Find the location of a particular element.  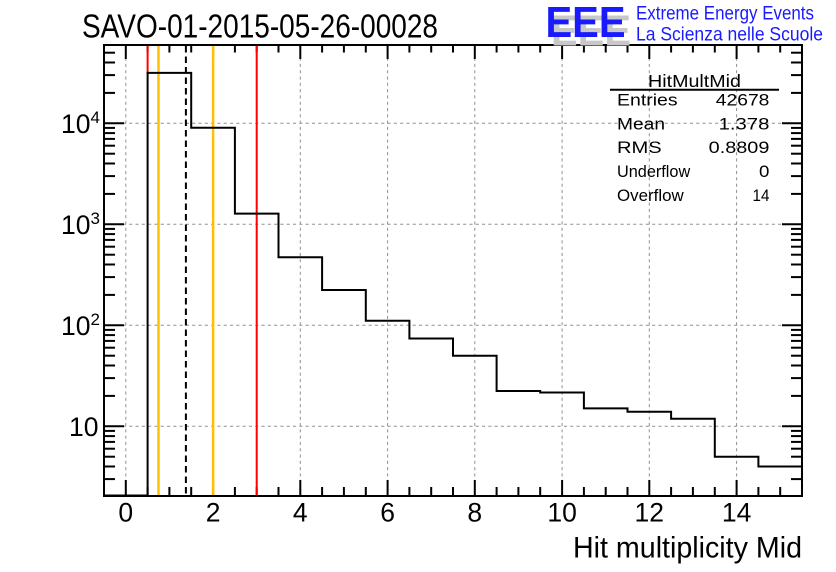

svg-text: 12 is located at coordinates (649, 512).